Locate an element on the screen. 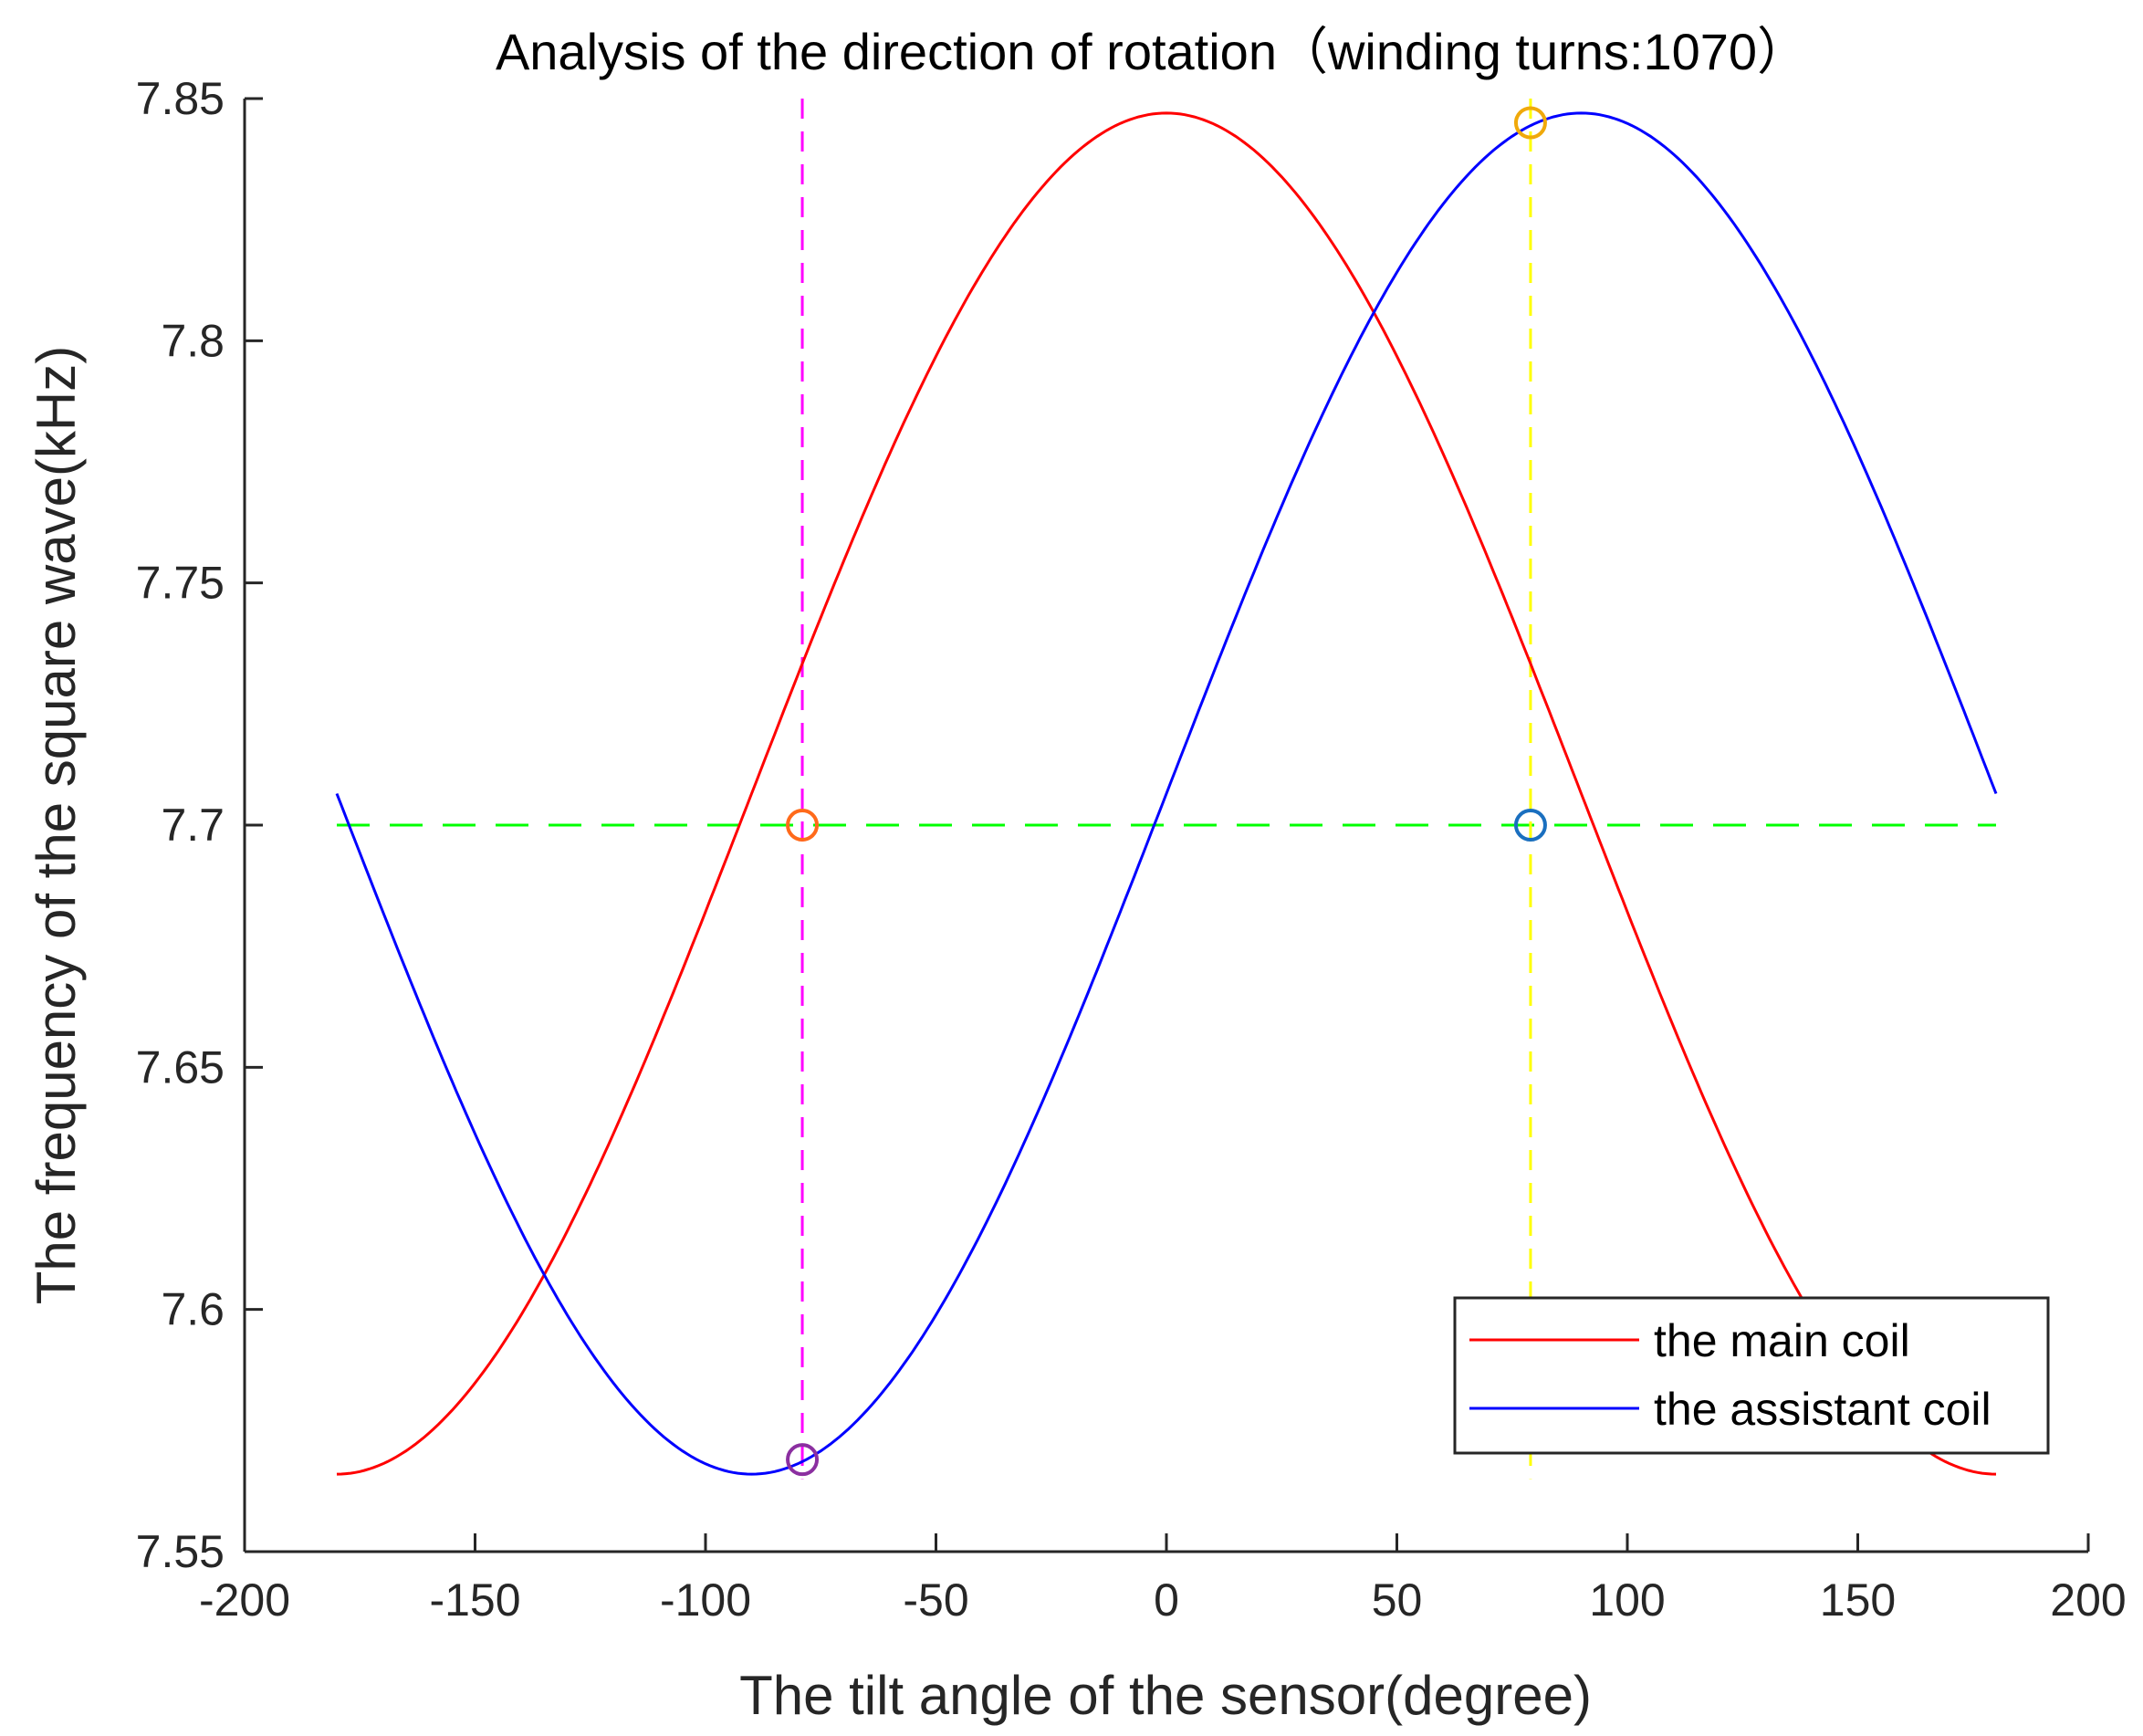  x-tick-label: 200 is located at coordinates (2088, 1600).